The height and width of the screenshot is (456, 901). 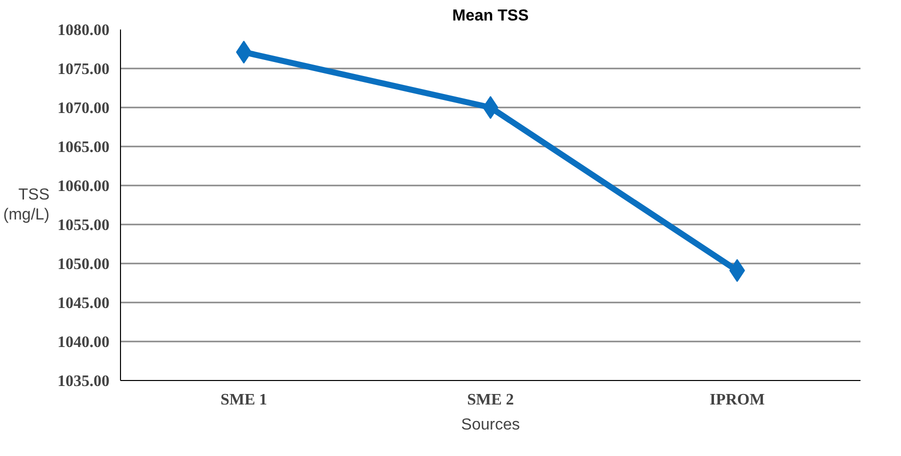 What do you see at coordinates (84, 108) in the screenshot?
I see `y-tick-label: 1070.00` at bounding box center [84, 108].